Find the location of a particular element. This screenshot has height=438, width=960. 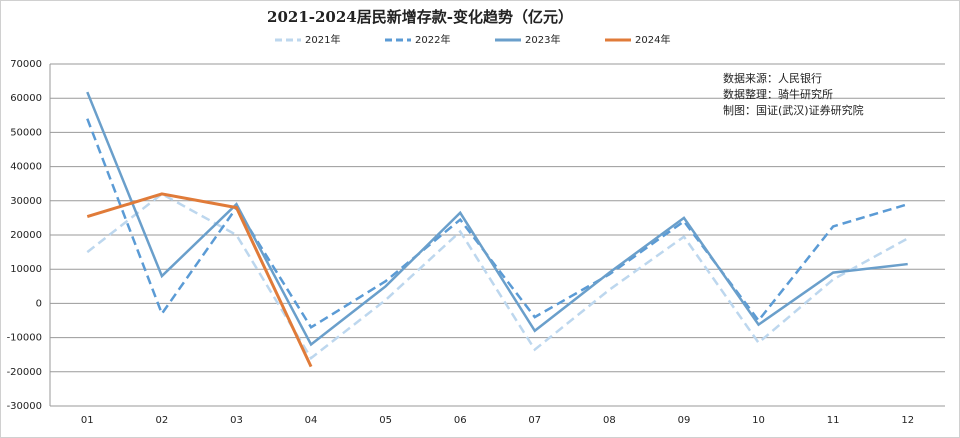

legend-label: 2024年 is located at coordinates (652, 39).